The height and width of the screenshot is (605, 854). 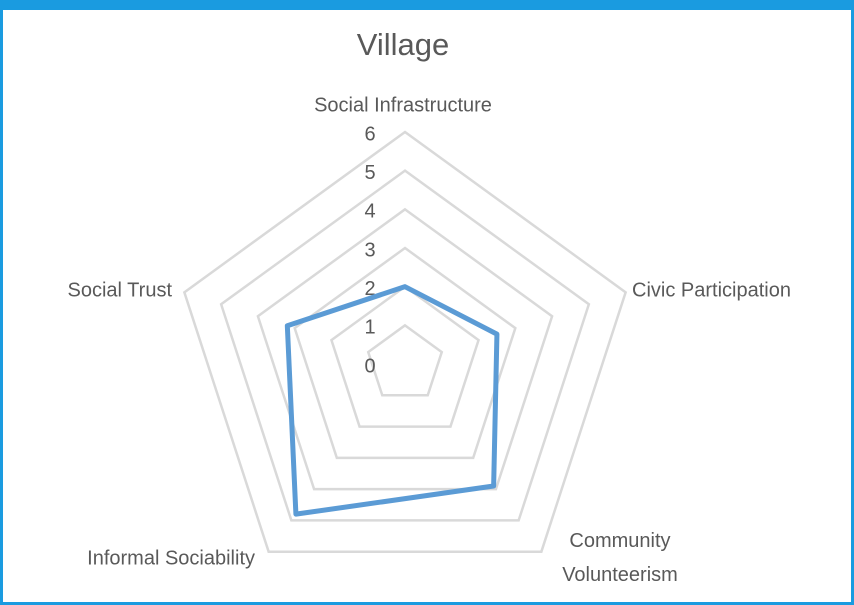 What do you see at coordinates (403, 44) in the screenshot?
I see `chart-title: Village` at bounding box center [403, 44].